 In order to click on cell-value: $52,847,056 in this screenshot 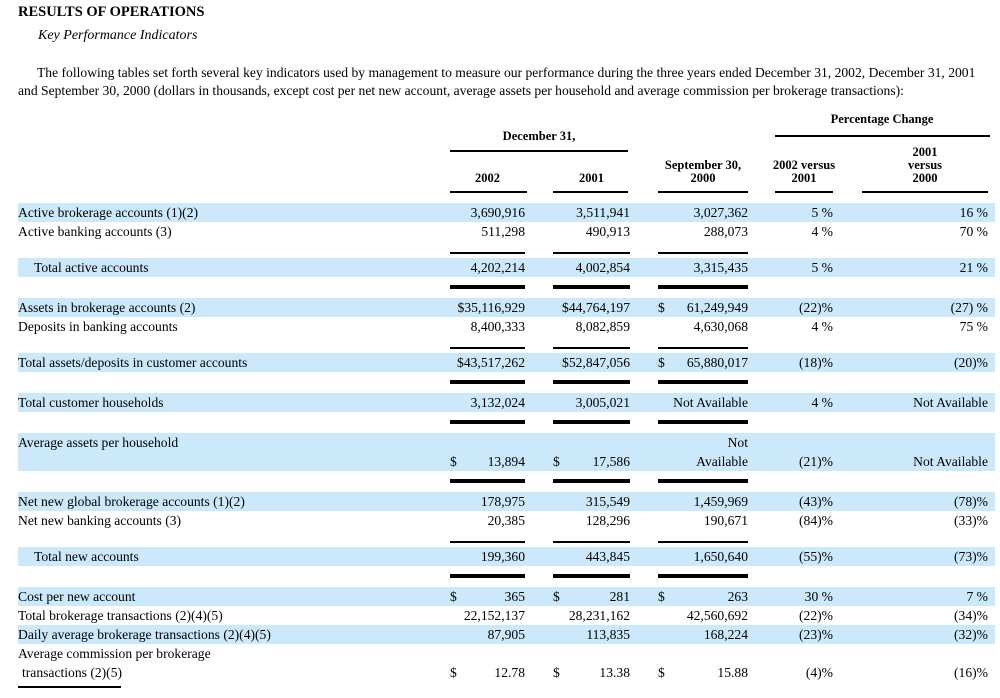, I will do `click(596, 362)`.